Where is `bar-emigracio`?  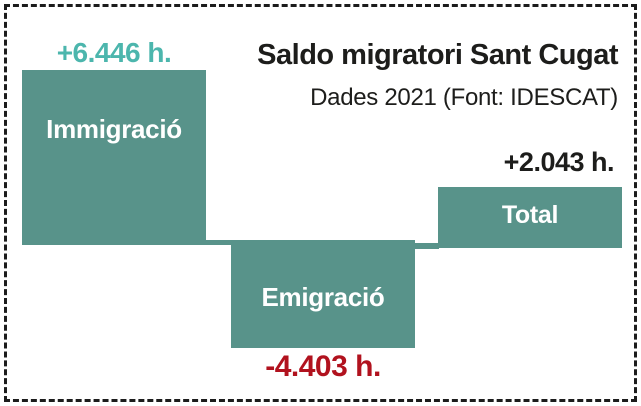
bar-emigracio is located at coordinates (323, 294).